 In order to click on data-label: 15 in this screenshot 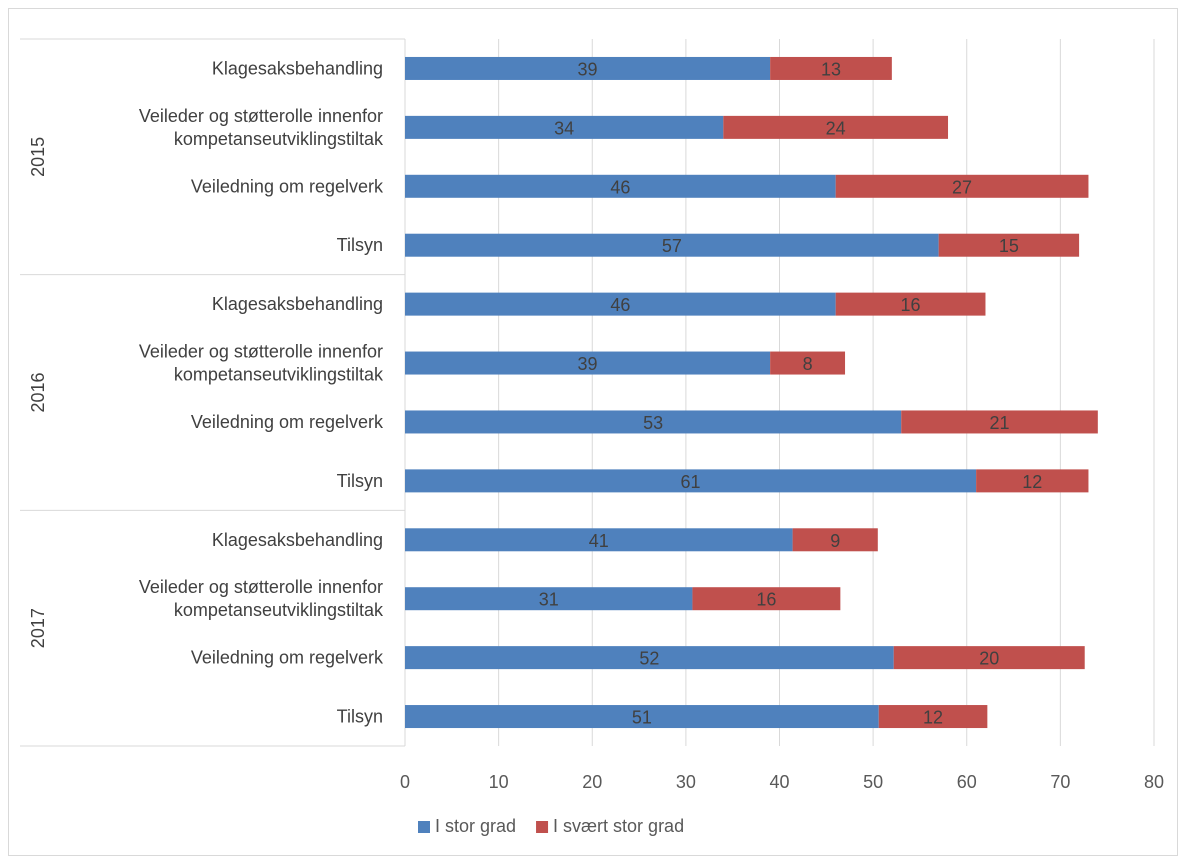, I will do `click(1009, 246)`.